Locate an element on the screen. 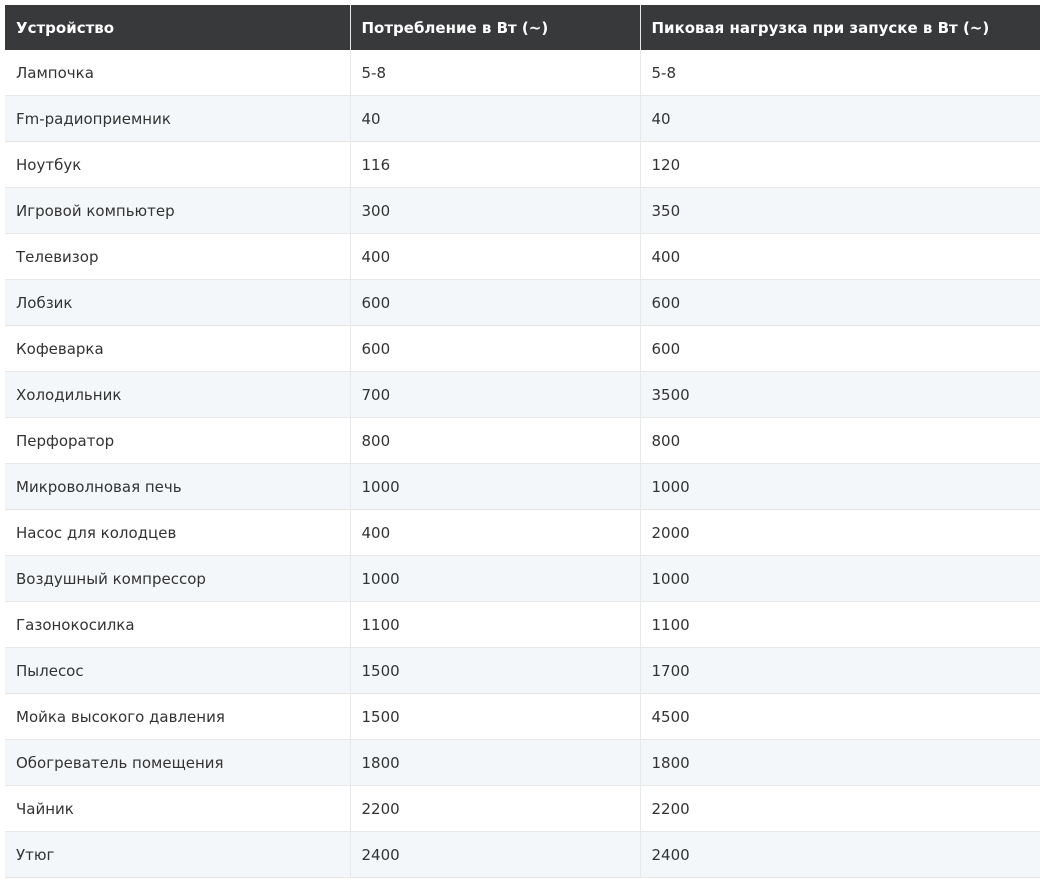 This screenshot has height=892, width=1040. header-device: Устройство is located at coordinates (178, 27).